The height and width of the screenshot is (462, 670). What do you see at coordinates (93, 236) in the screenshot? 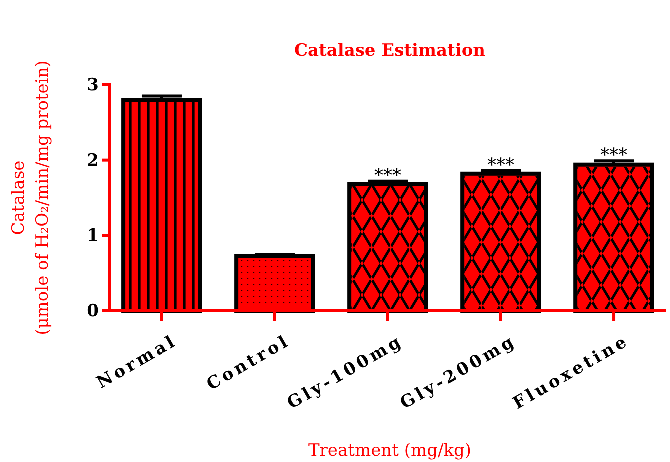
I see `y-tick-label: 1` at bounding box center [93, 236].